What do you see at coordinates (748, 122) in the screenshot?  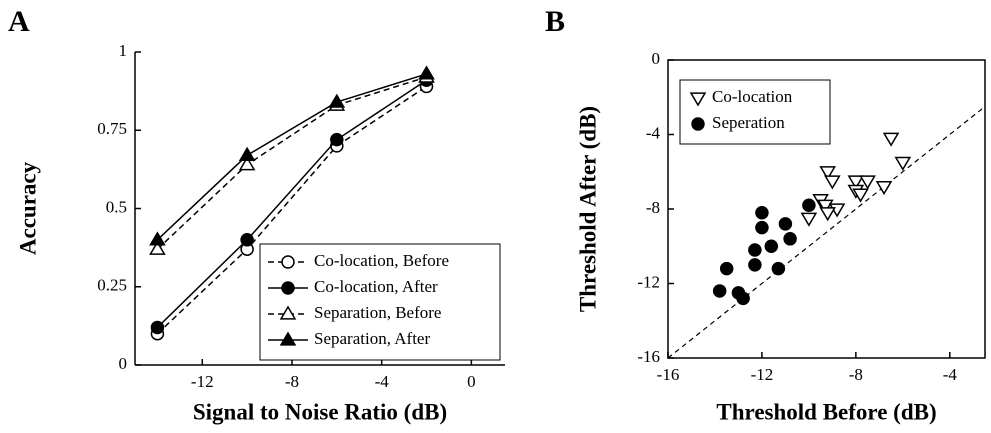 I see `legend-label: Seperation` at bounding box center [748, 122].